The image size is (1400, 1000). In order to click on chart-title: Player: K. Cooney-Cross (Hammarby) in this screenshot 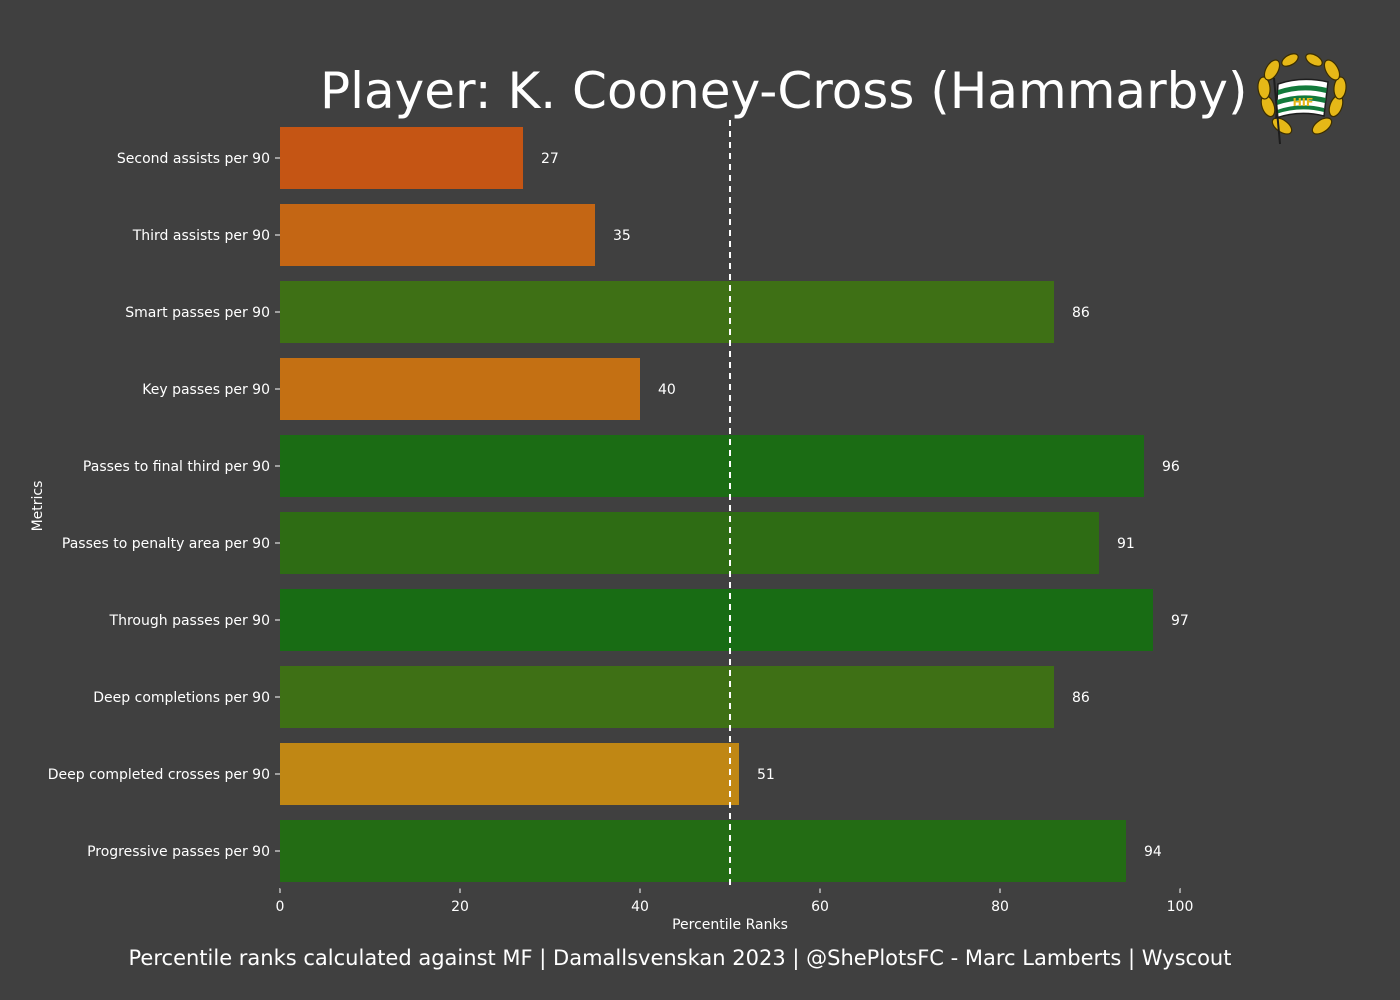, I will do `click(784, 91)`.